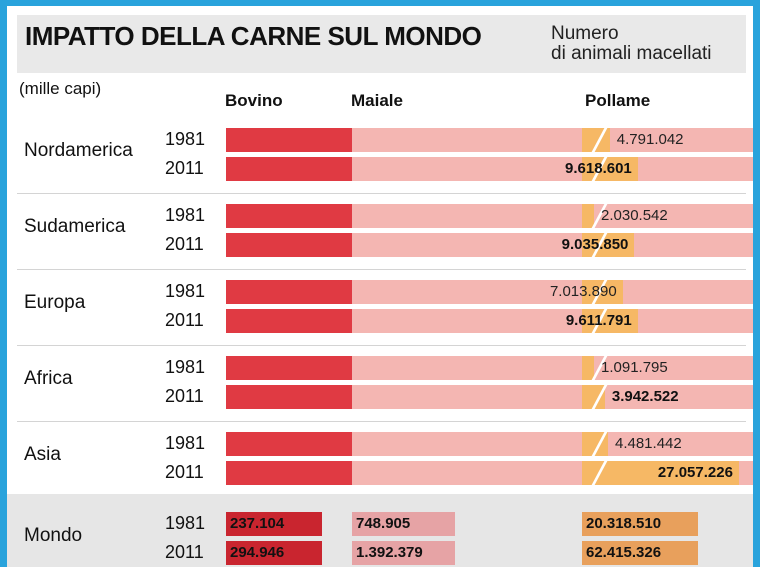 The height and width of the screenshot is (567, 760). What do you see at coordinates (254, 100) in the screenshot?
I see `column-header-bovino: Bovino` at bounding box center [254, 100].